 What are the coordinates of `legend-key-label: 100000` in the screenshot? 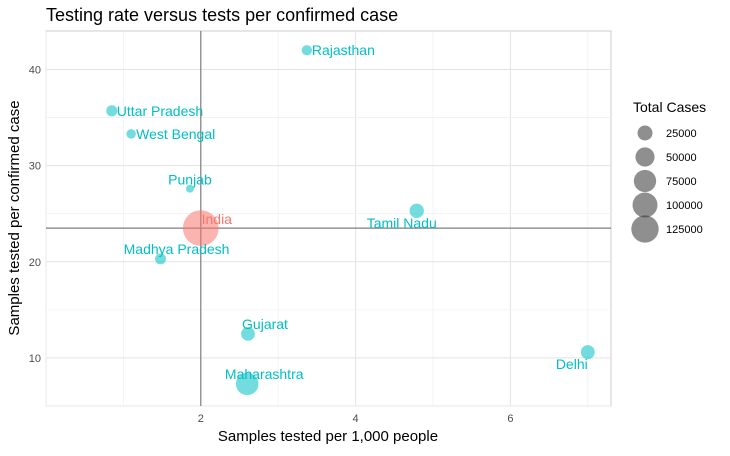 It's located at (684, 206).